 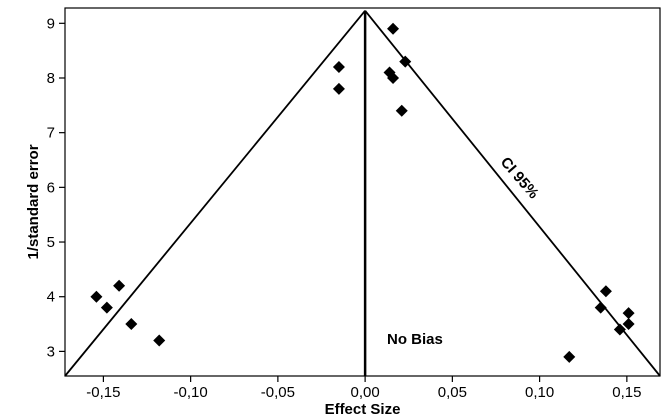 What do you see at coordinates (56, 187) in the screenshot?
I see `y-axis: 3 4 5 6 7 8 9` at bounding box center [56, 187].